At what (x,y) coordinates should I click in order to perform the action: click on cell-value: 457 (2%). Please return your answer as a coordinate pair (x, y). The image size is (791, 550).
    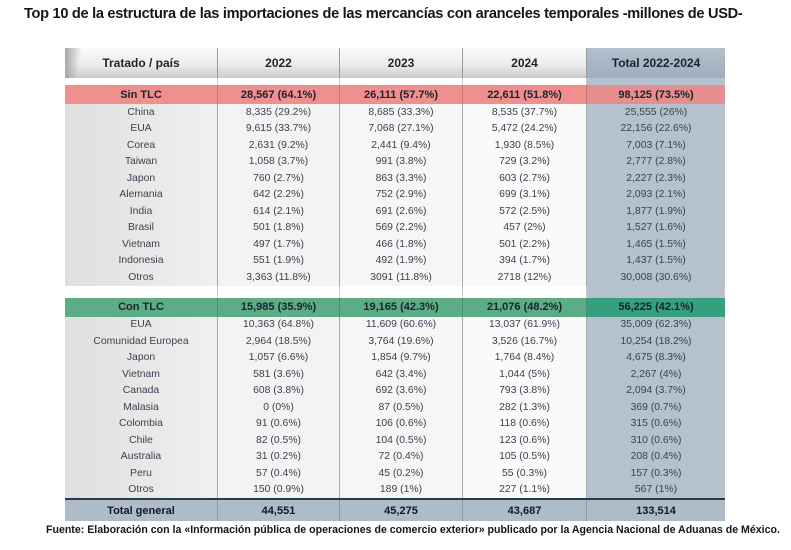
    Looking at the image, I should click on (525, 227).